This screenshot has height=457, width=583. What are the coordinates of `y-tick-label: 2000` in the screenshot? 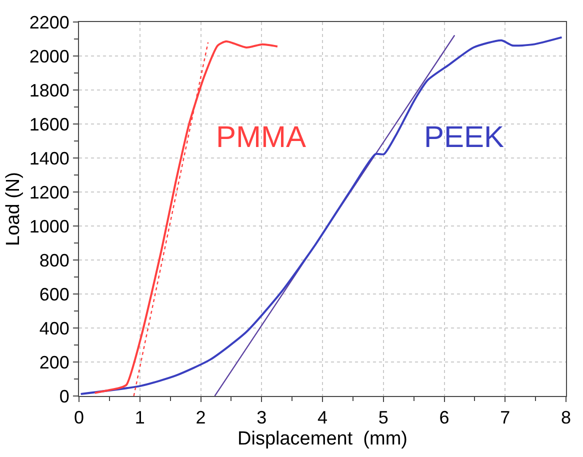 It's located at (49, 56).